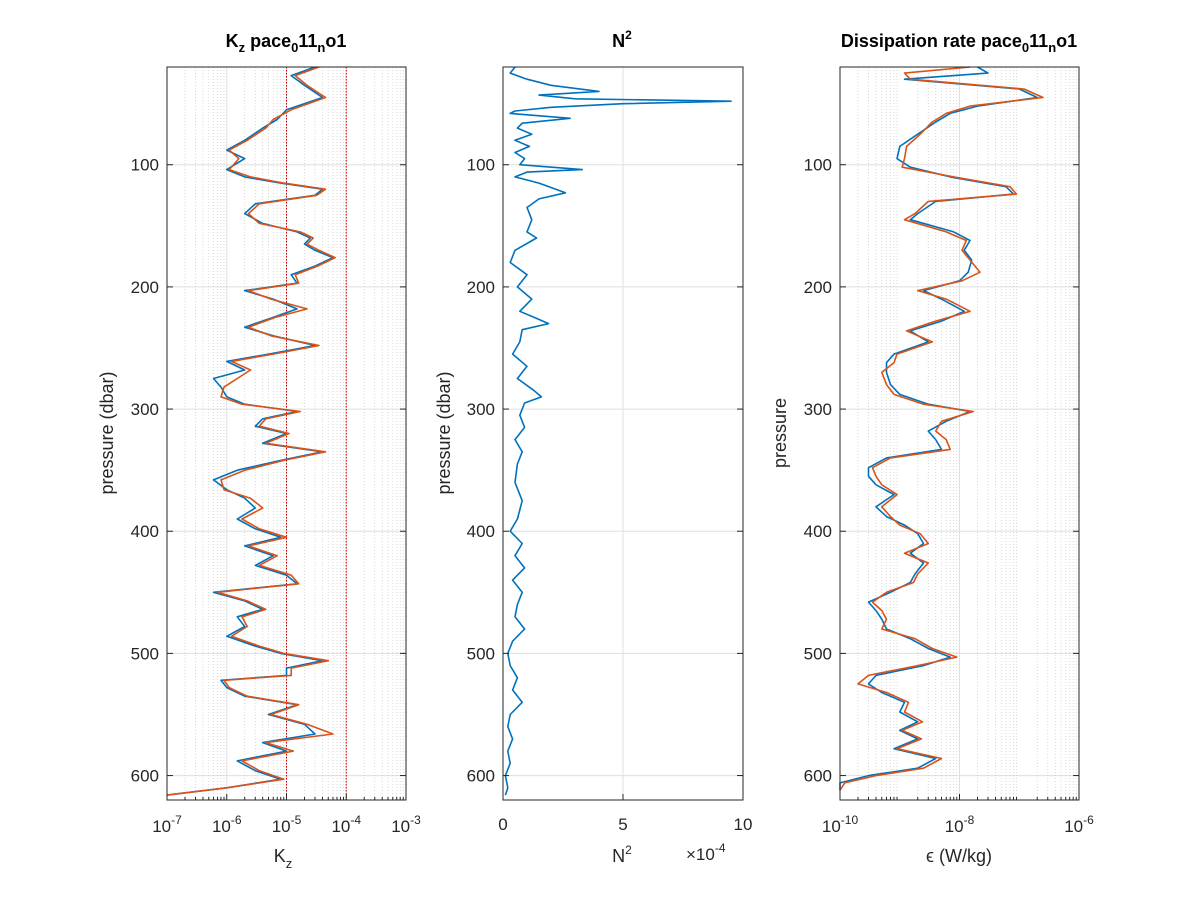 The image size is (1200, 905). What do you see at coordinates (743, 824) in the screenshot?
I see `n2-x-tick-label: 10` at bounding box center [743, 824].